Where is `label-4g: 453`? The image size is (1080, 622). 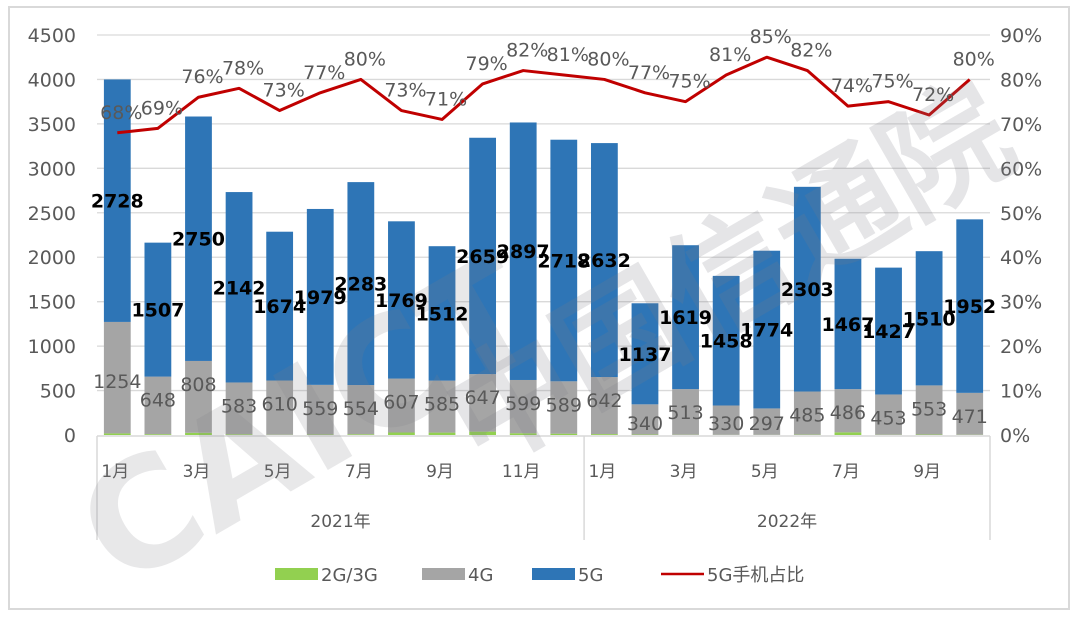
label-4g: 453 is located at coordinates (888, 418).